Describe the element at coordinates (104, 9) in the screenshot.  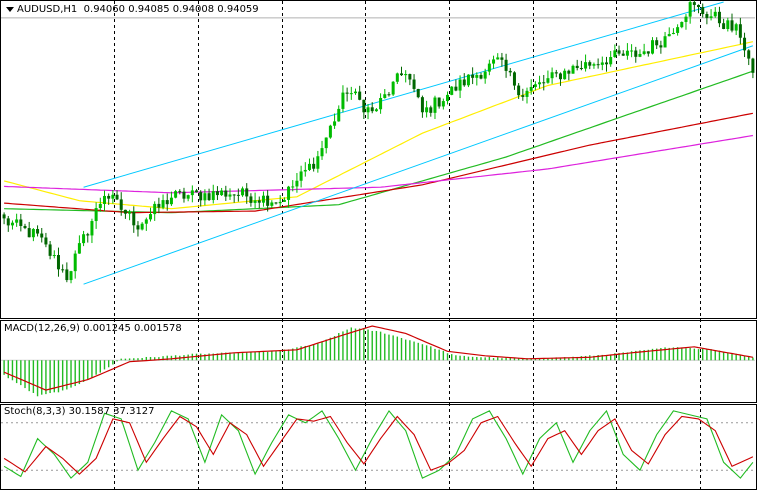
I see `open-value: 0.94060` at that location.